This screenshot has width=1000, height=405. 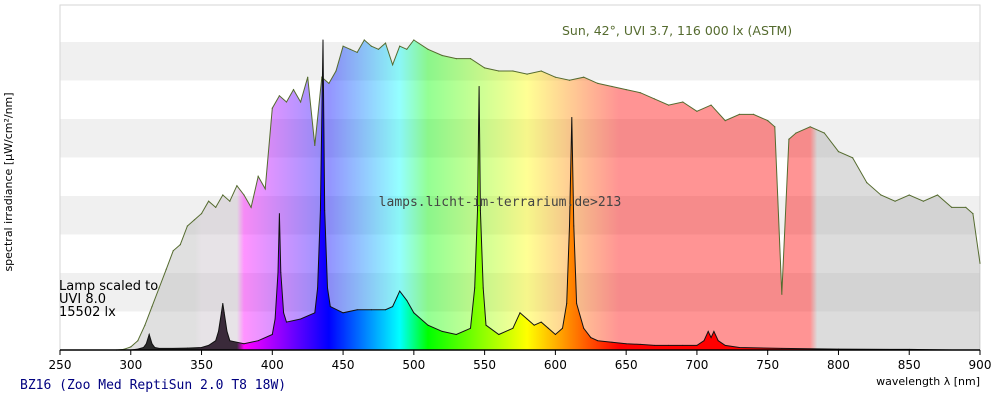 What do you see at coordinates (343, 365) in the screenshot?
I see `x-tick-label: 450` at bounding box center [343, 365].